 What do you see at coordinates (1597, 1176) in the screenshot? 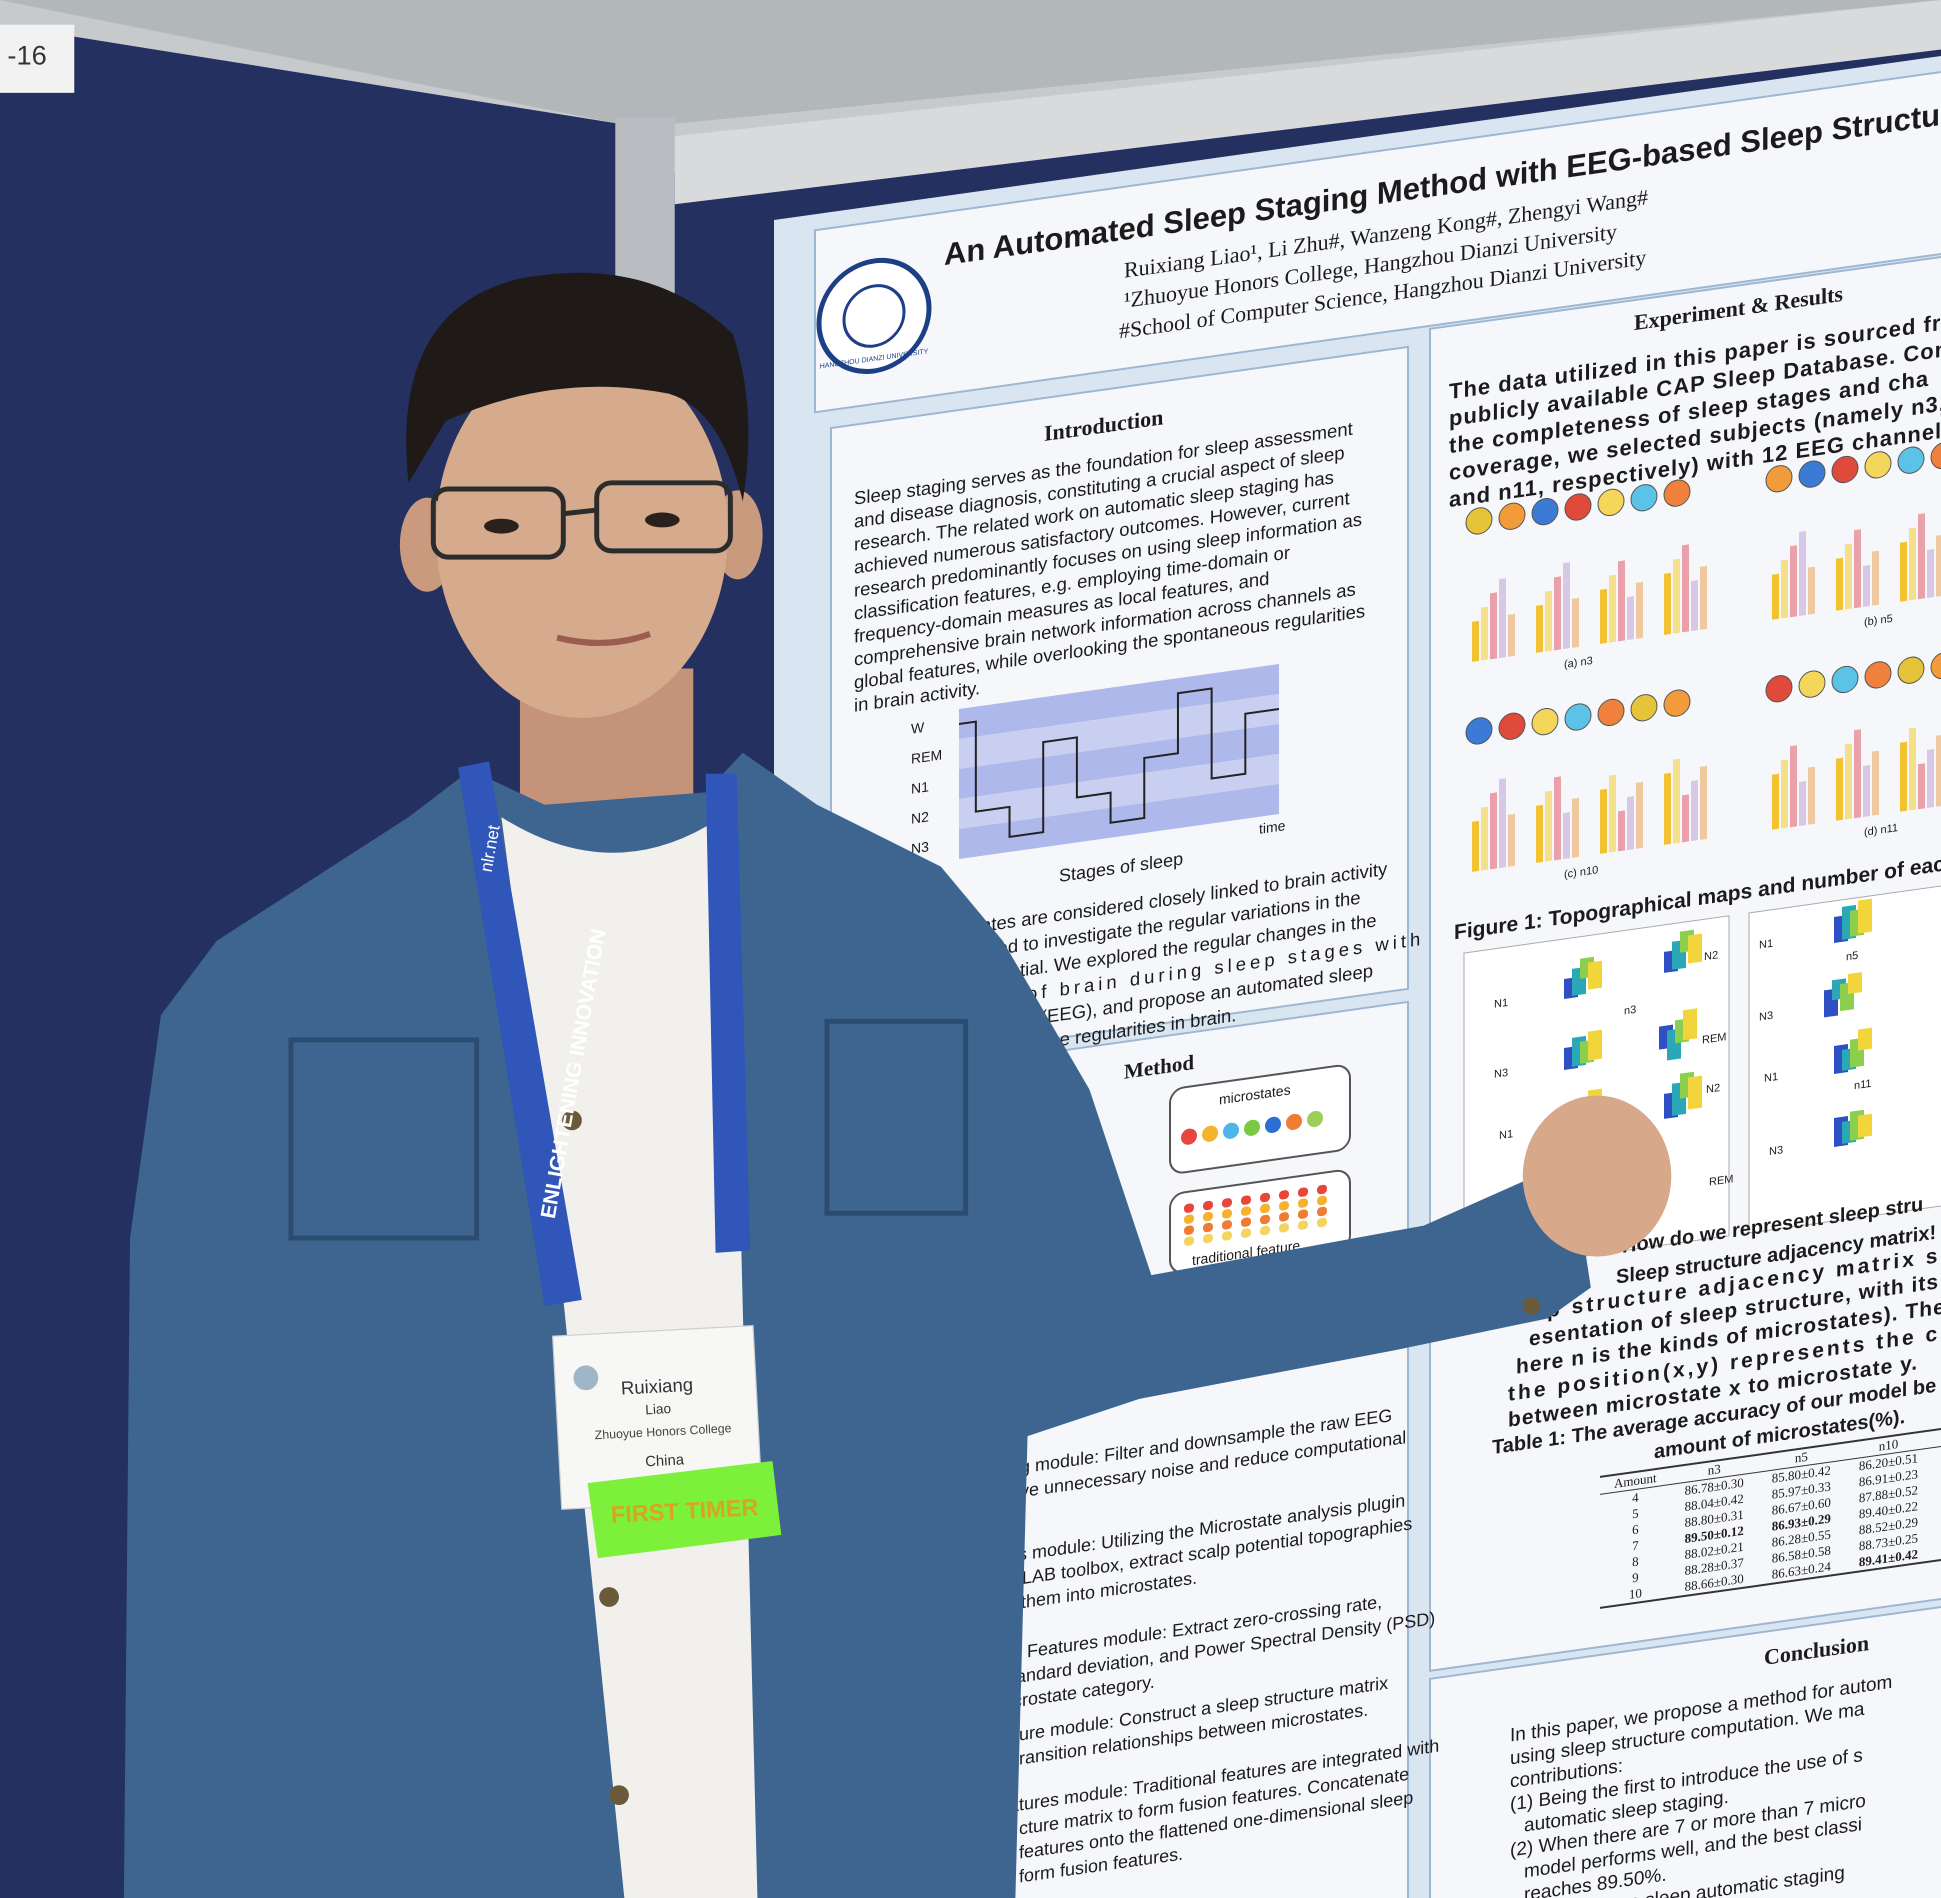
I see `fist` at bounding box center [1597, 1176].